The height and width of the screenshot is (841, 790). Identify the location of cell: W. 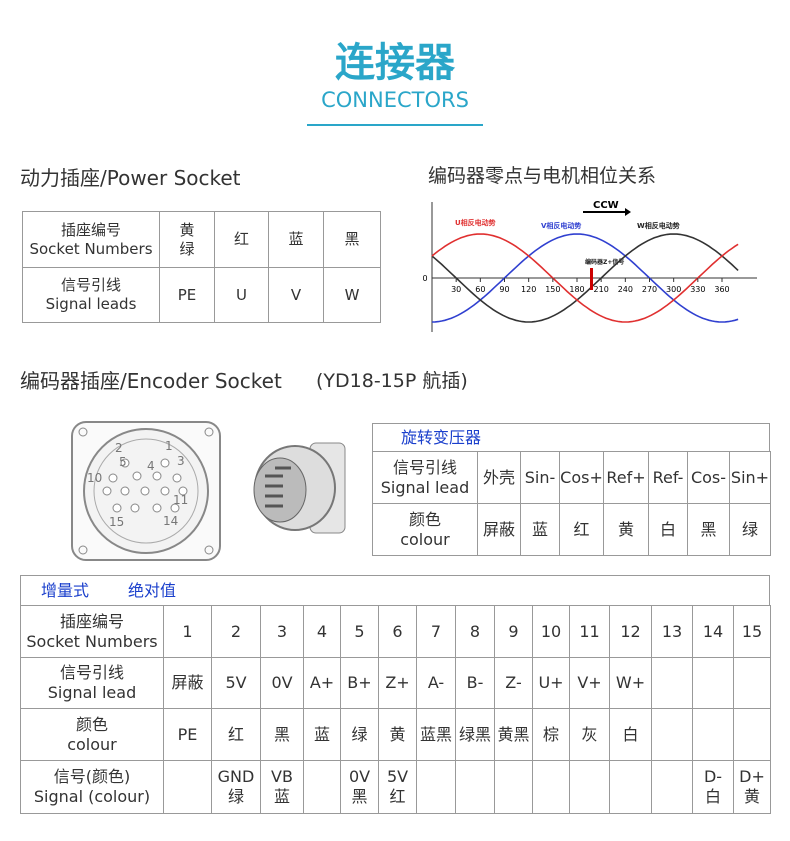
(352, 295).